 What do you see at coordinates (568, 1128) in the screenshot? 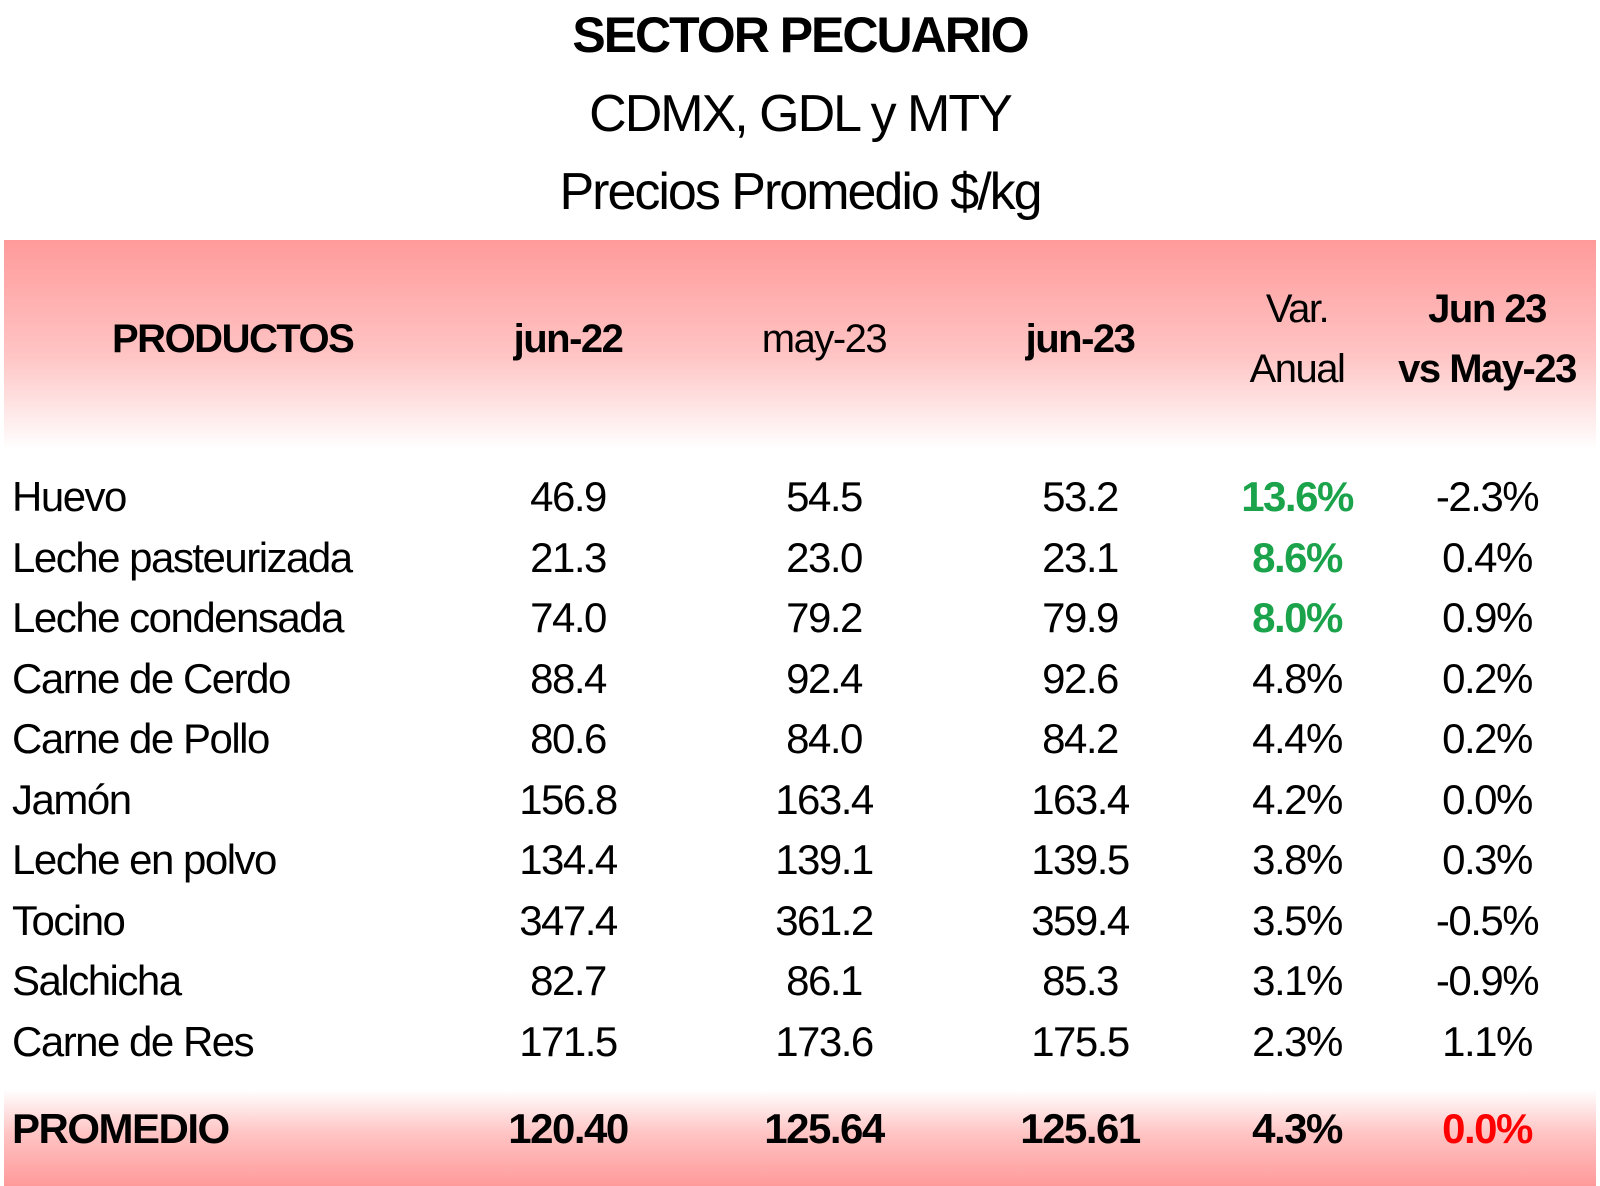
I see `total-cell-jun22: 120.40` at bounding box center [568, 1128].